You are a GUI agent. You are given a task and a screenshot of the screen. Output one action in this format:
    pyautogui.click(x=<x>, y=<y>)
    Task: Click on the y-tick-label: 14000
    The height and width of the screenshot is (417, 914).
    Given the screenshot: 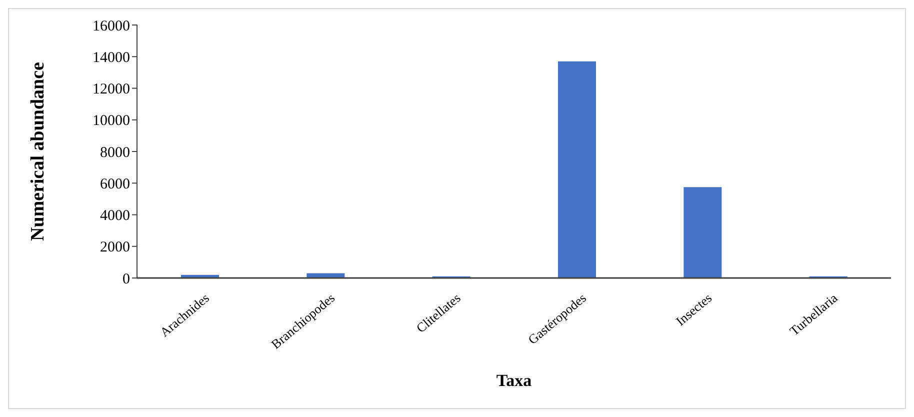 What is the action you would take?
    pyautogui.click(x=111, y=58)
    